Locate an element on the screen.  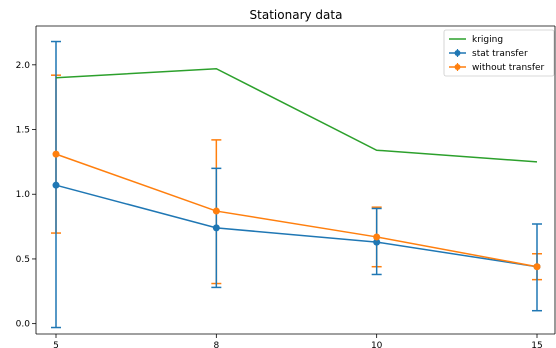
legend-box is located at coordinates (499, 53).